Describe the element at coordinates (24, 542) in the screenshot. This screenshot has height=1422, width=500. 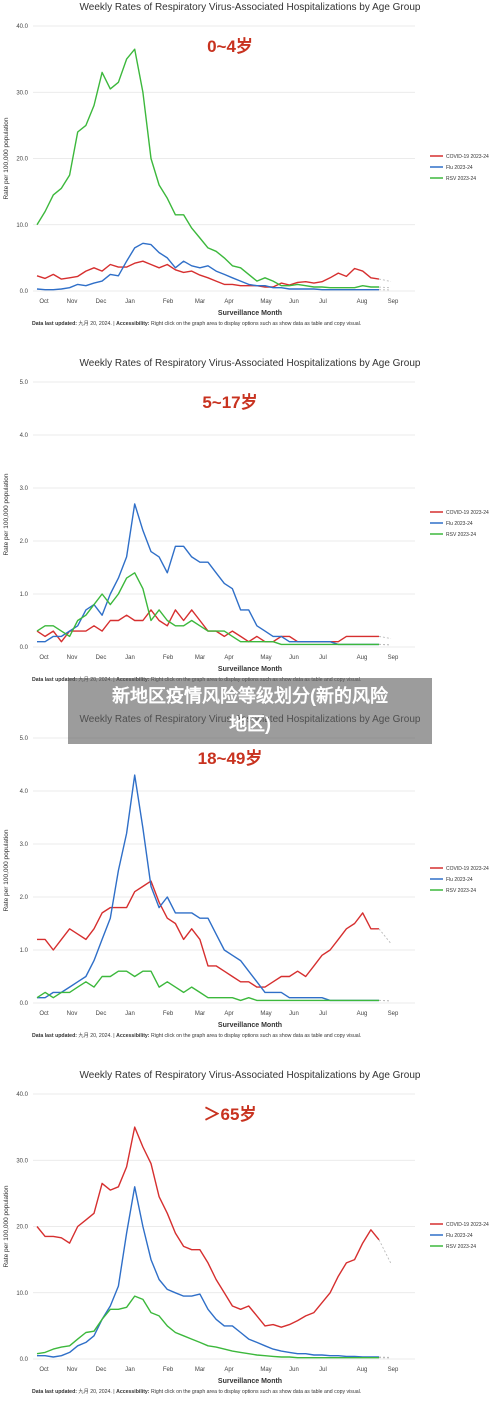
I see `y-tick-label: 2.0` at that location.